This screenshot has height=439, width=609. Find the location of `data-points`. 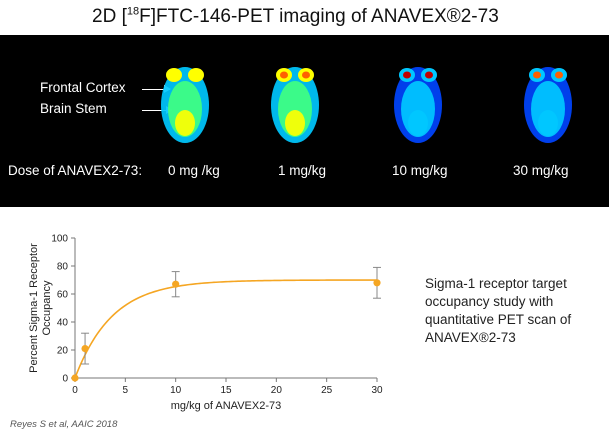

data-points is located at coordinates (226, 324).